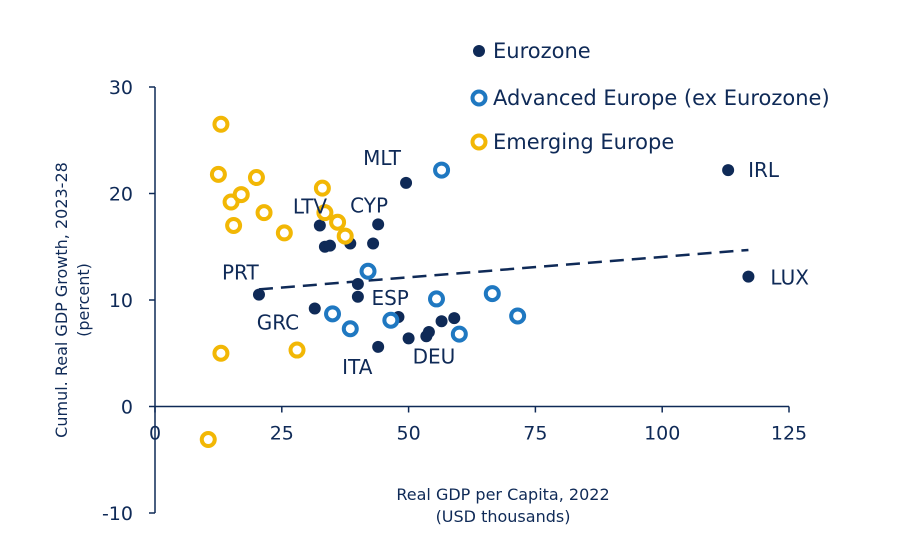 The width and height of the screenshot is (915, 552). Describe the element at coordinates (764, 170) in the screenshot. I see `country-label-irl: IRL` at that location.